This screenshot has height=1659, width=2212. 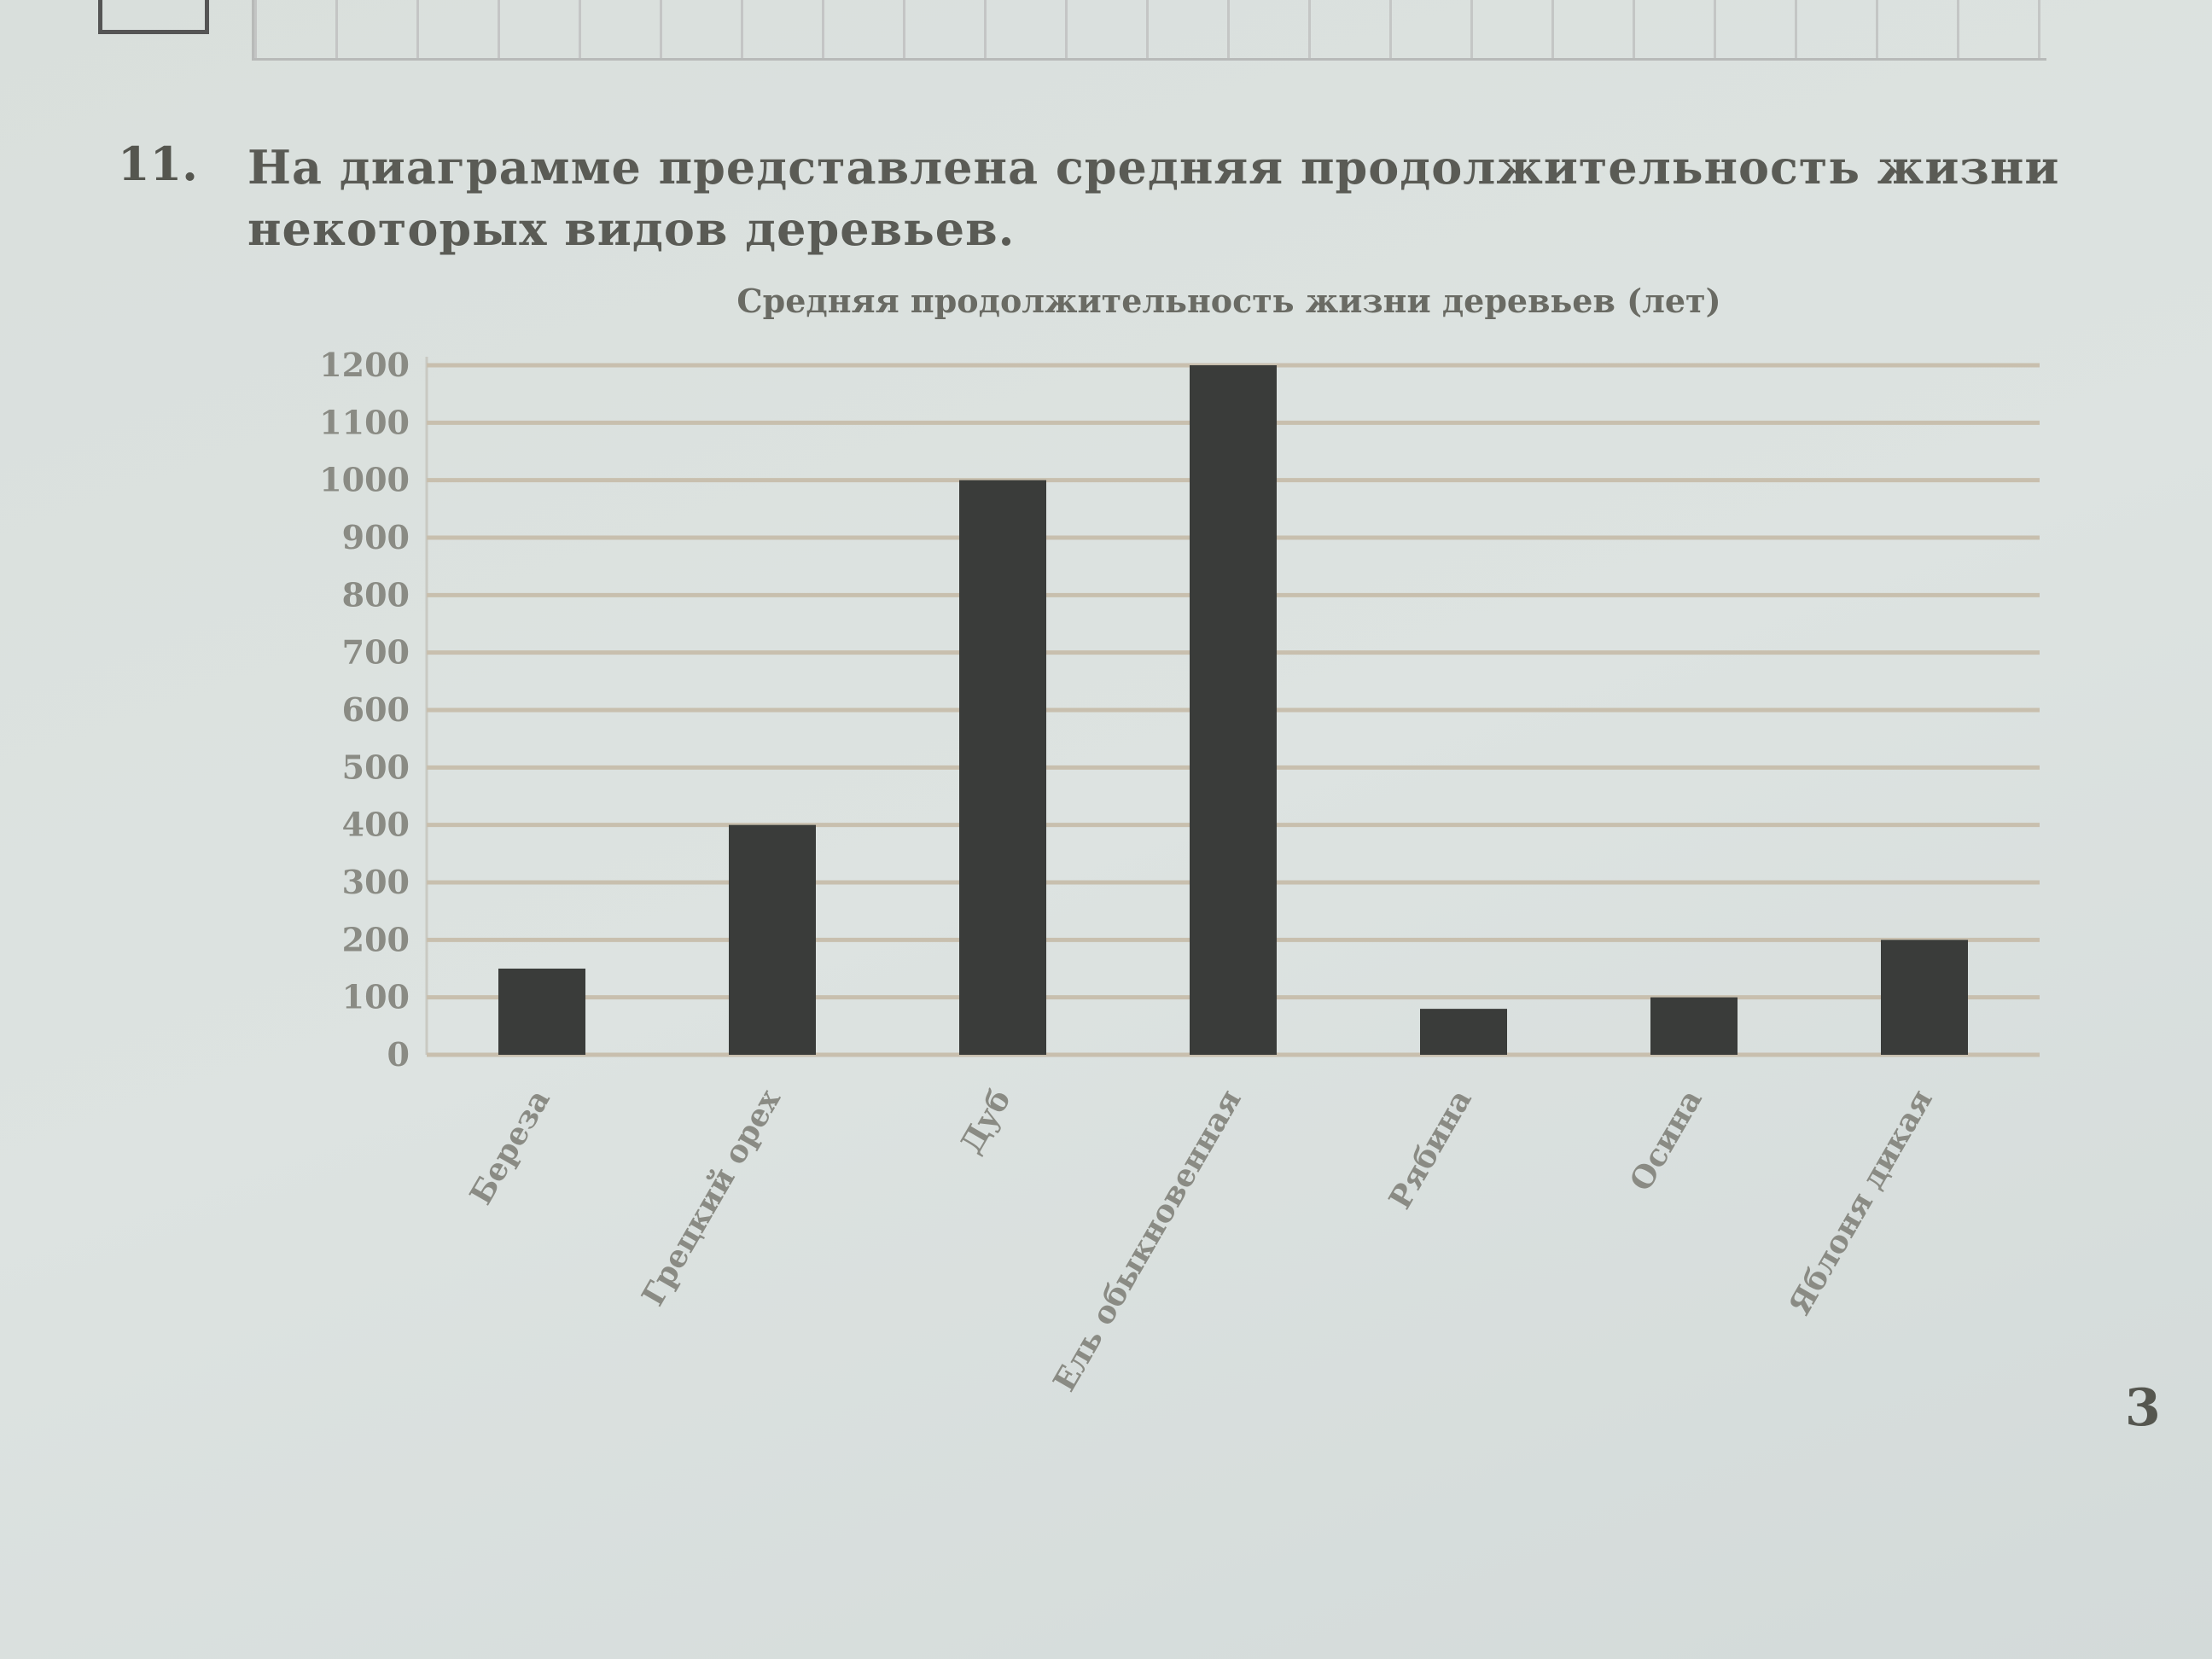 I want to click on answer-grid, so click(x=1149, y=30).